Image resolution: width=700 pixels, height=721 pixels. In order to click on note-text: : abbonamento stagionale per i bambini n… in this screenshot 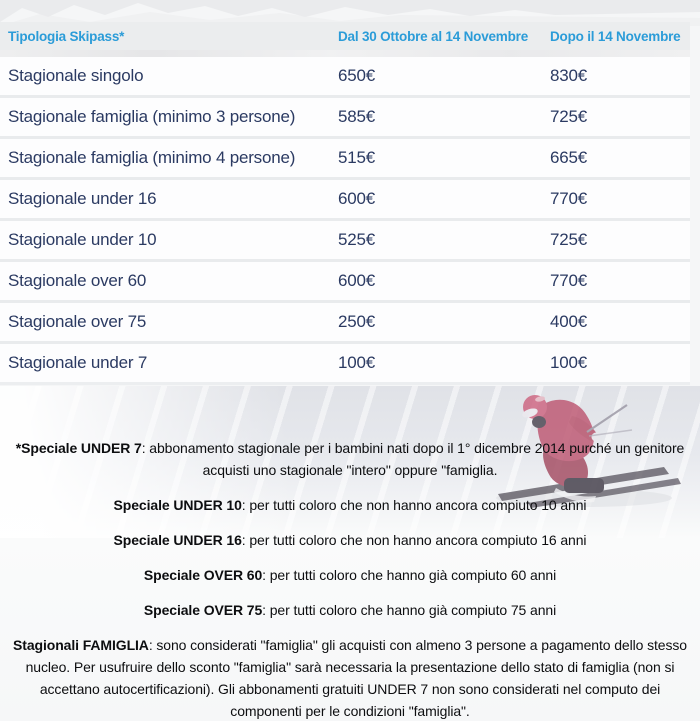, I will do `click(413, 459)`.